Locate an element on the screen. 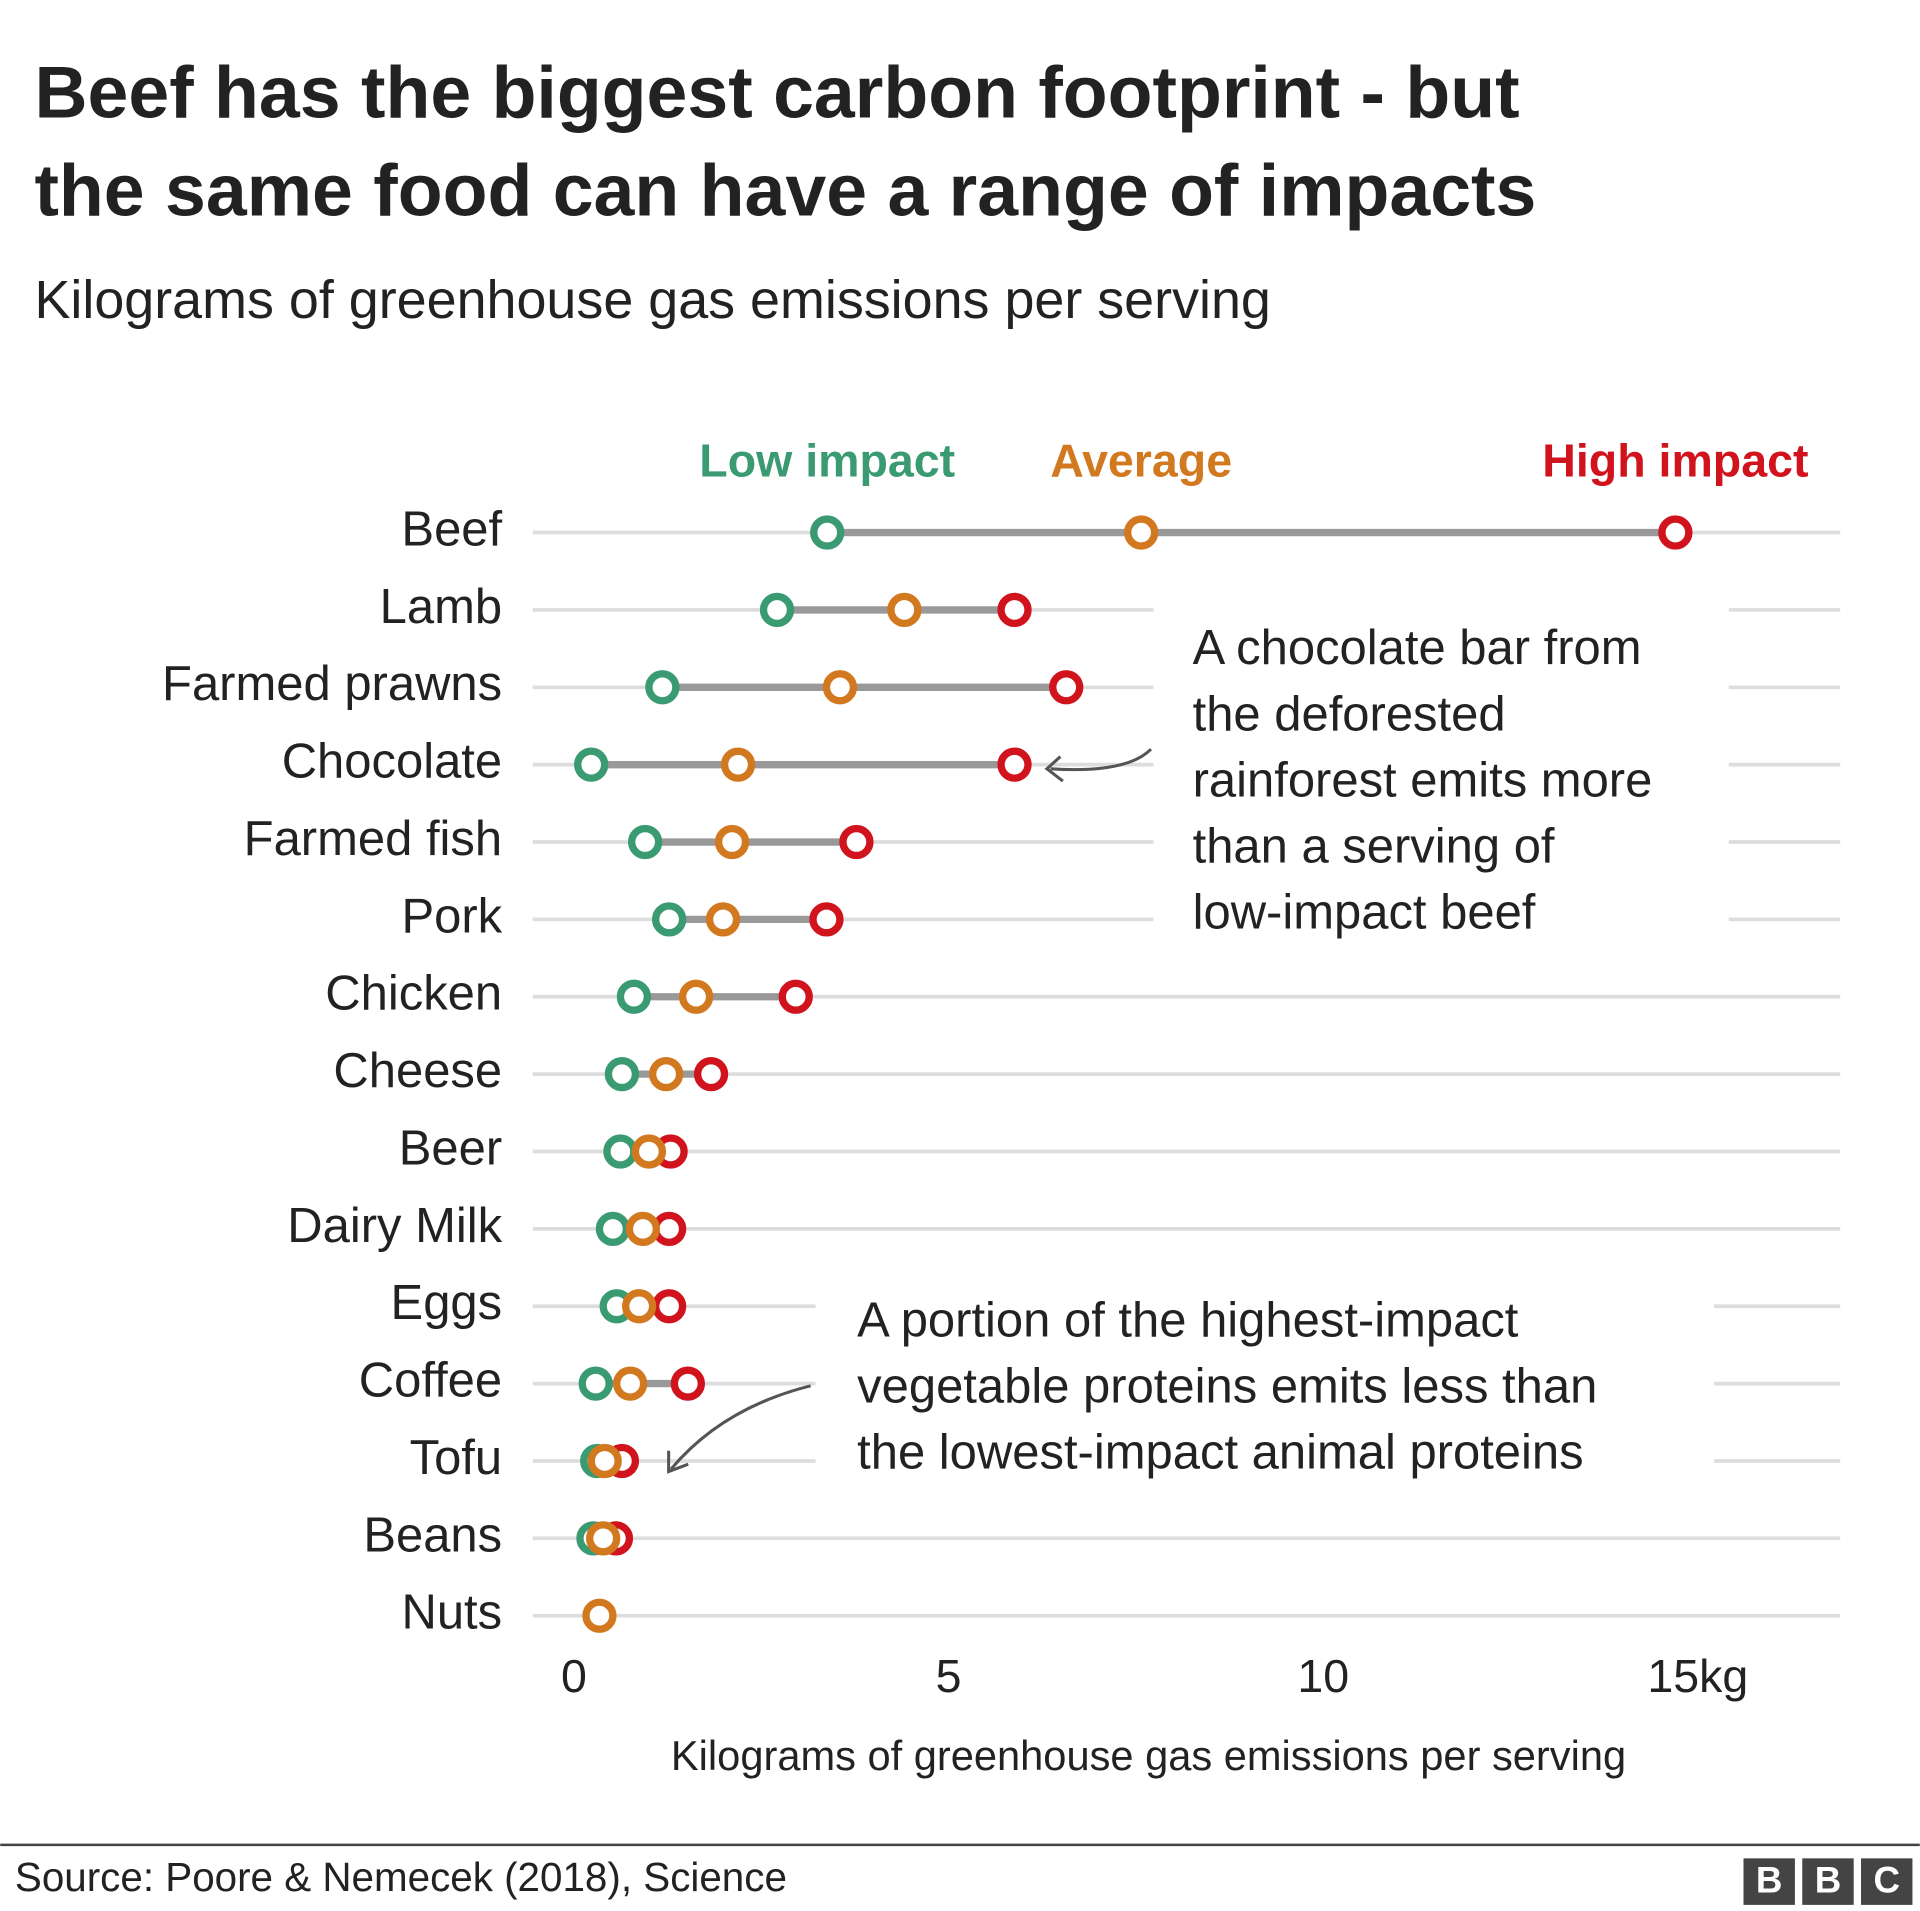  source: Source: Poore & Nemecek (2018), Science is located at coordinates (401, 1877).